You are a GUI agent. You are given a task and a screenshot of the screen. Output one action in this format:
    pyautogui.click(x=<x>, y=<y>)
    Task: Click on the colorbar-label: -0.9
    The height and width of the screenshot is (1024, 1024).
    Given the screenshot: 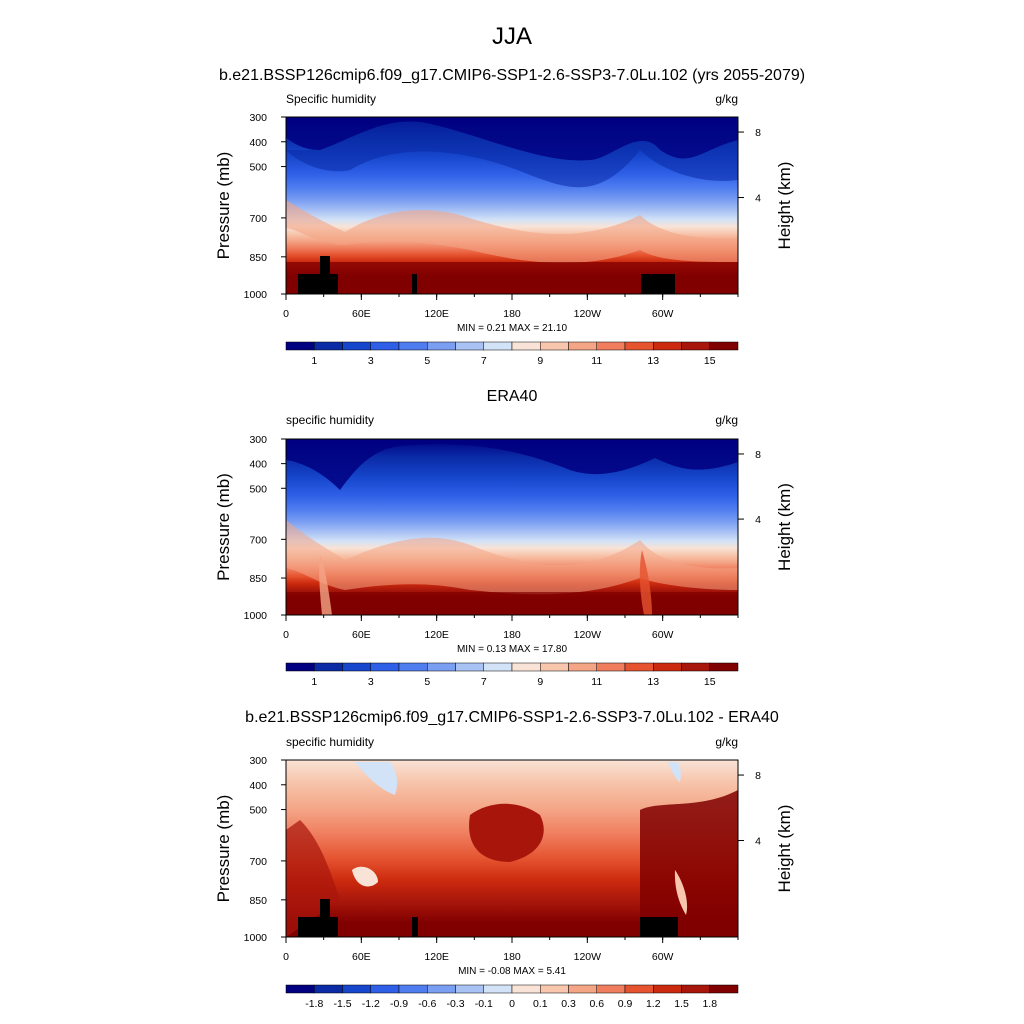 What is the action you would take?
    pyautogui.click(x=399, y=1004)
    